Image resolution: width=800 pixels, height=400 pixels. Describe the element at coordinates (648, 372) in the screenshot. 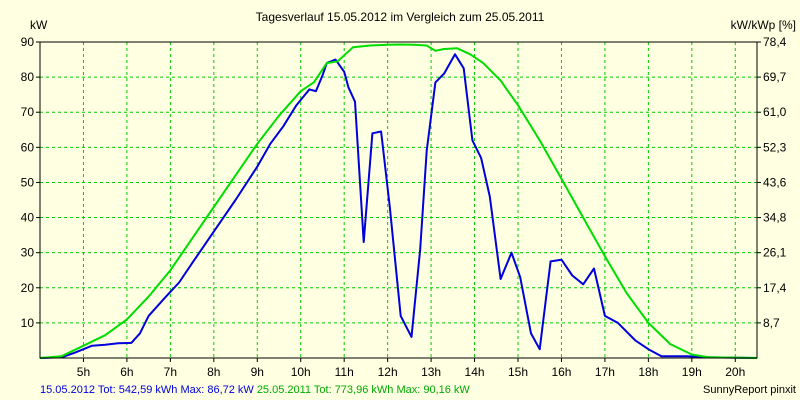

I see `x-tick-label: 18h` at that location.